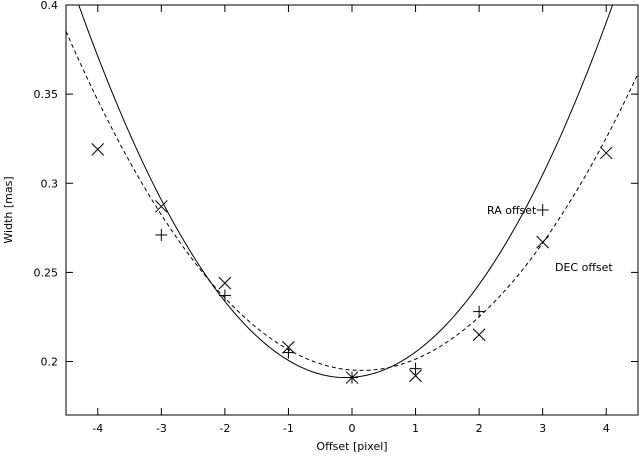  I want to click on x-tick-label: 0, so click(352, 428).